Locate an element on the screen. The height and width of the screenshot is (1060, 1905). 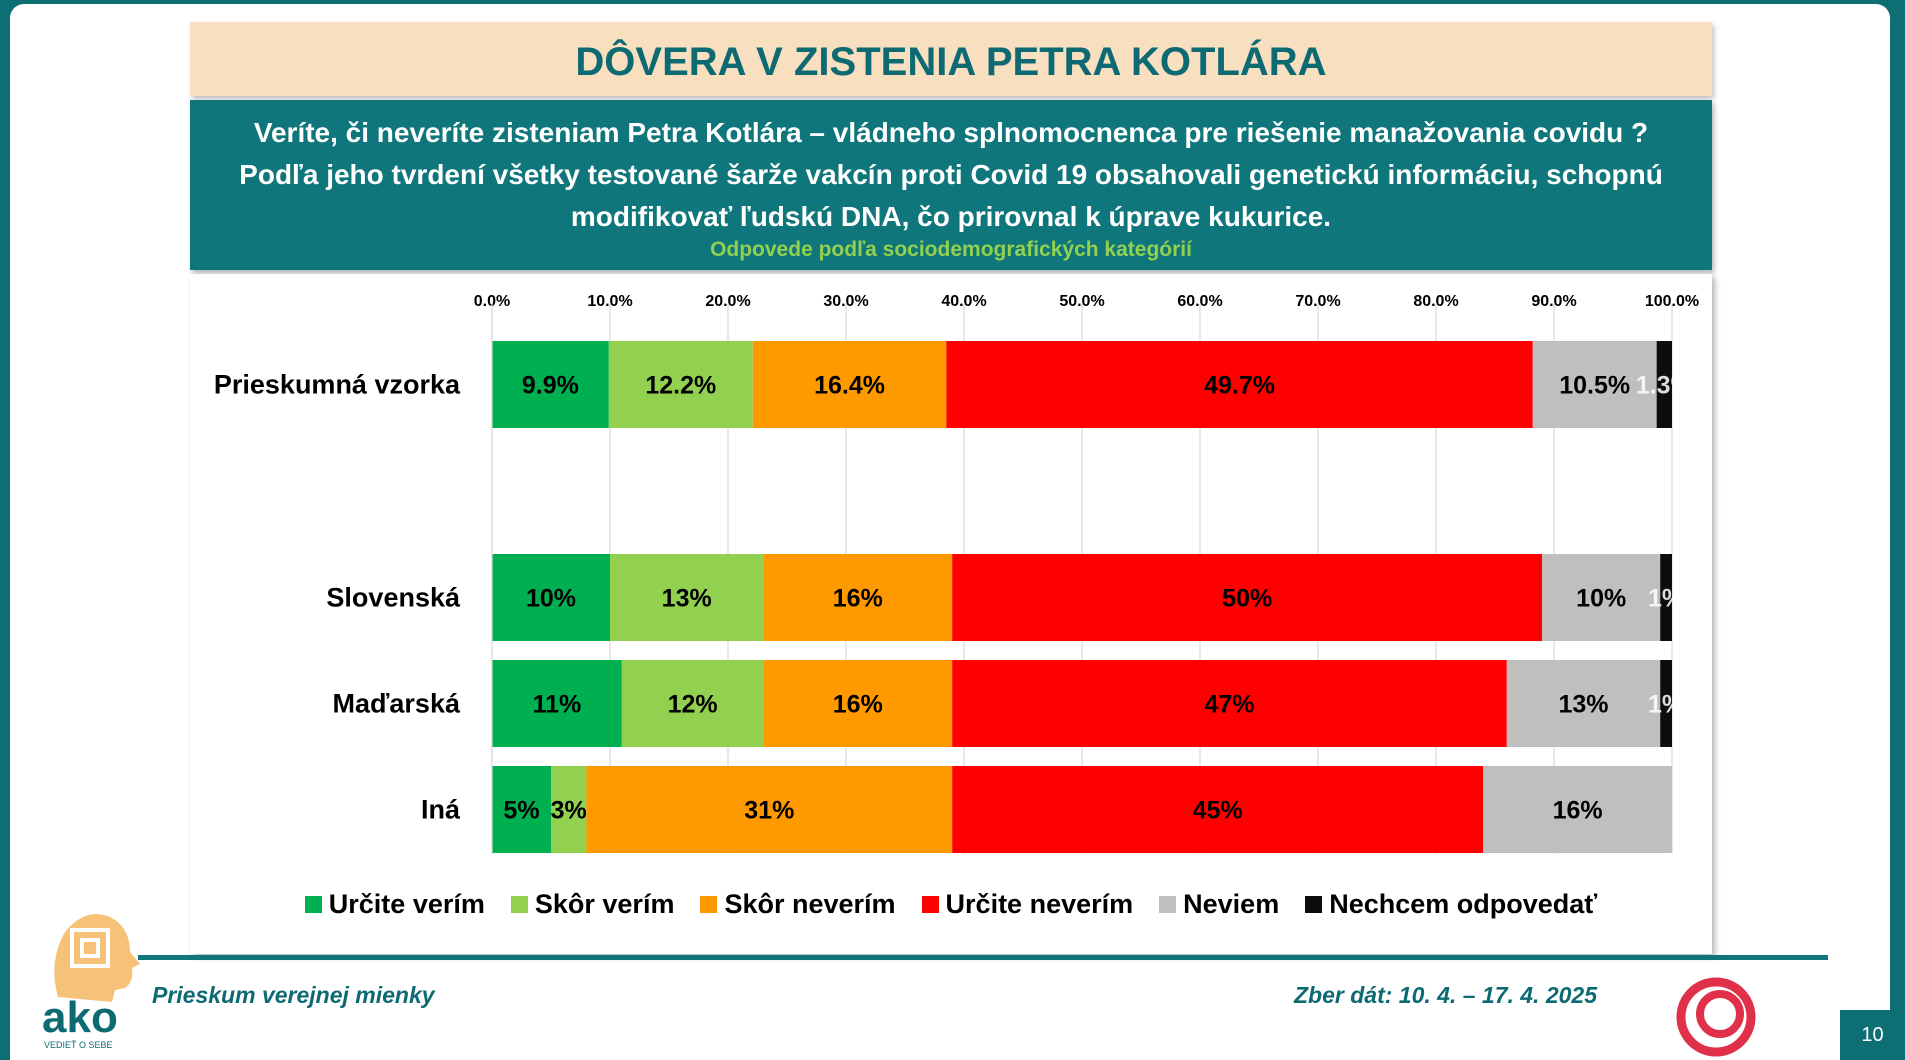
data-label: 9.9% is located at coordinates (550, 386).